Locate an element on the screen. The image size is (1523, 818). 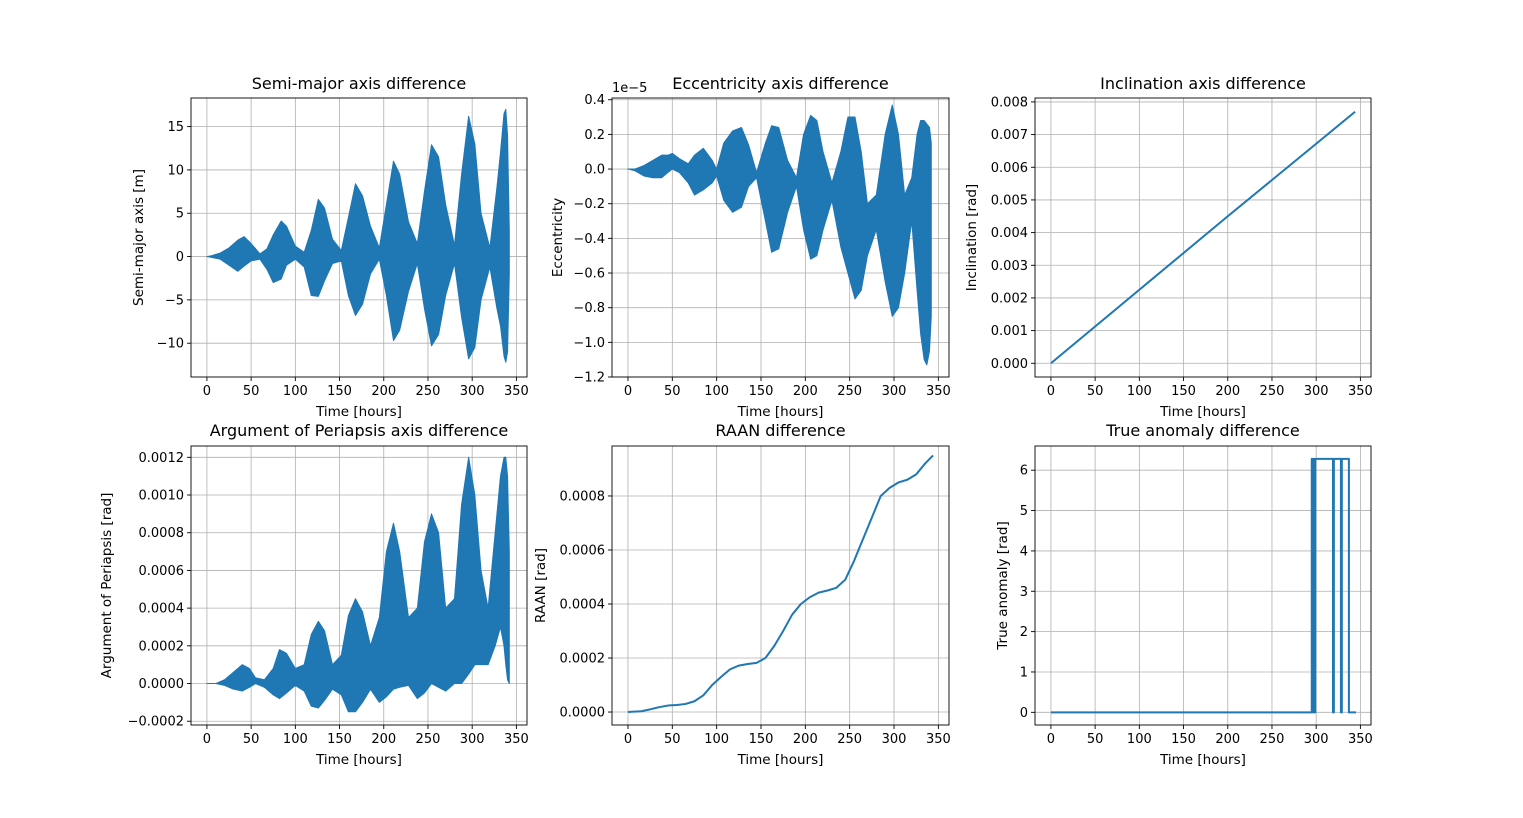
y-tick-label: −0.6 is located at coordinates (589, 274).